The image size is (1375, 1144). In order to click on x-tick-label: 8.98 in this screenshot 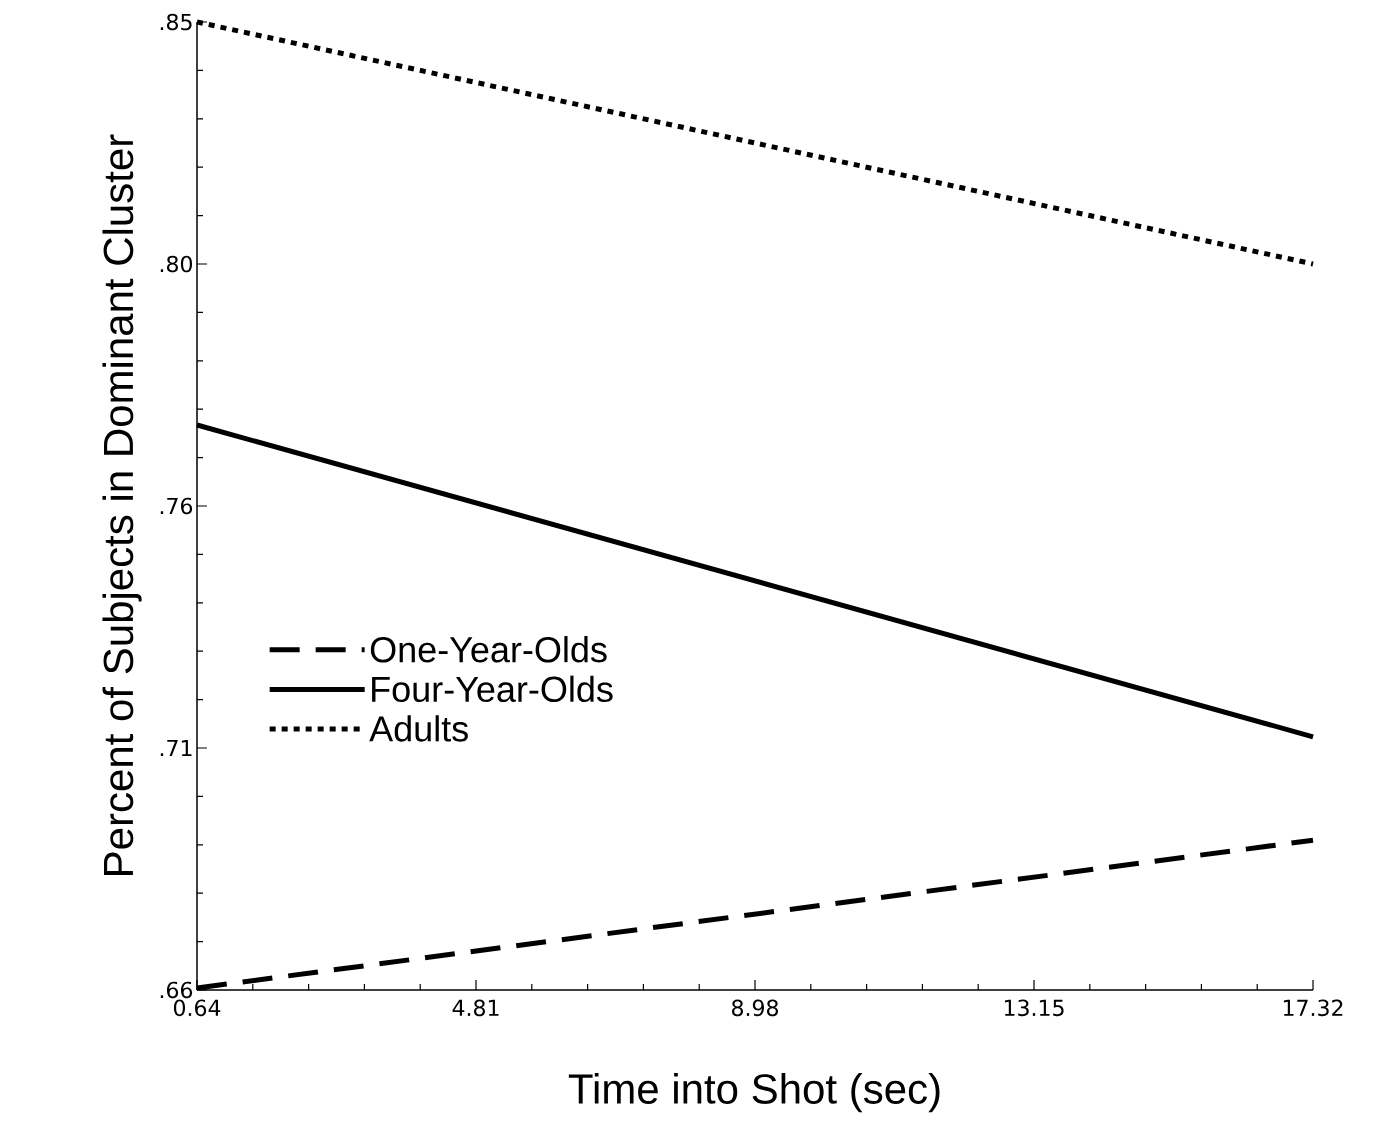, I will do `click(755, 1008)`.